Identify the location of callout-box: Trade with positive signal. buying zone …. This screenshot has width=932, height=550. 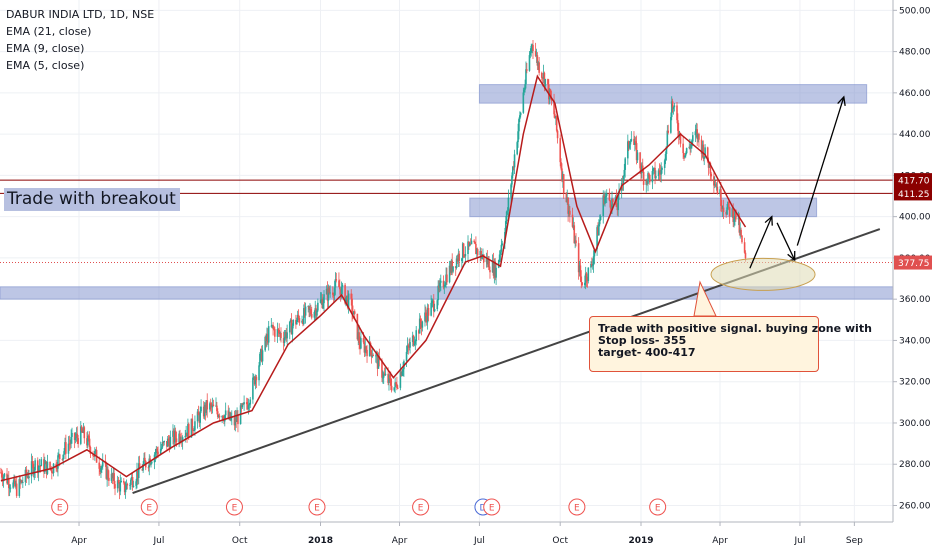
(730, 344).